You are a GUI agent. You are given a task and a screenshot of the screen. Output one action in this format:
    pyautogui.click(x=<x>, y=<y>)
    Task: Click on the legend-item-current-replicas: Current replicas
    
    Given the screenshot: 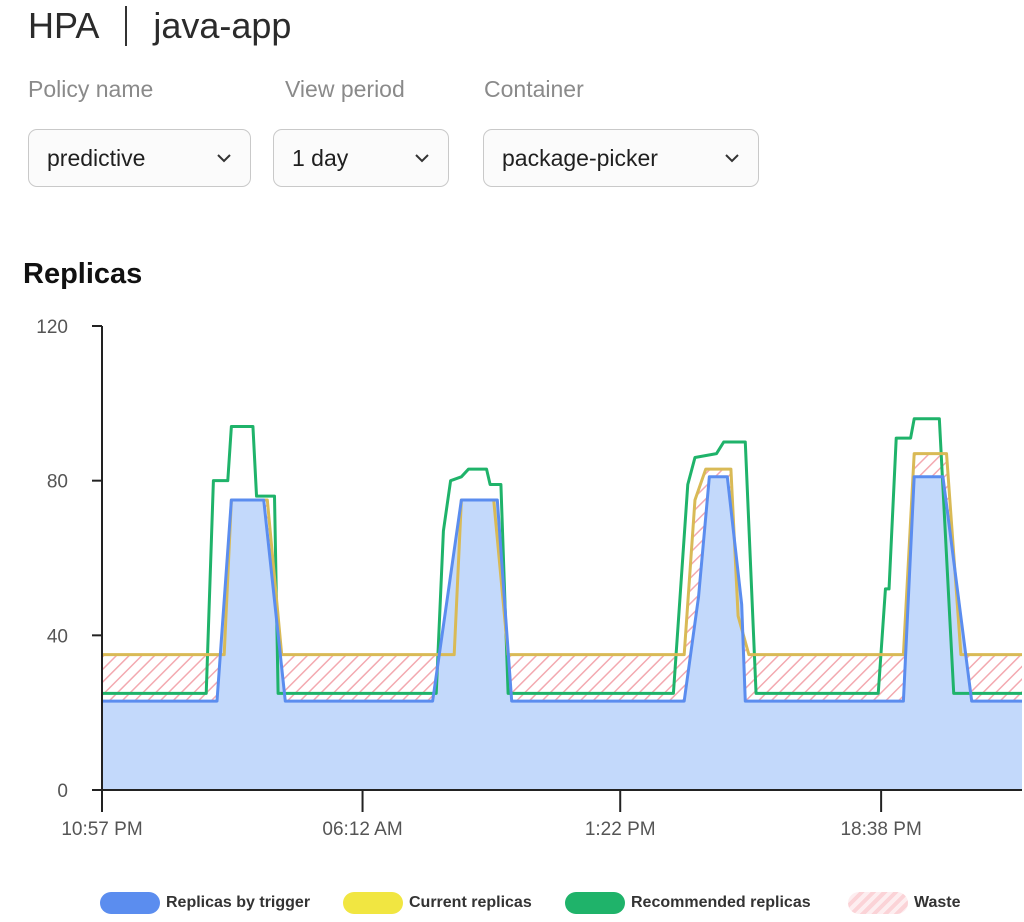 What is the action you would take?
    pyautogui.click(x=437, y=903)
    